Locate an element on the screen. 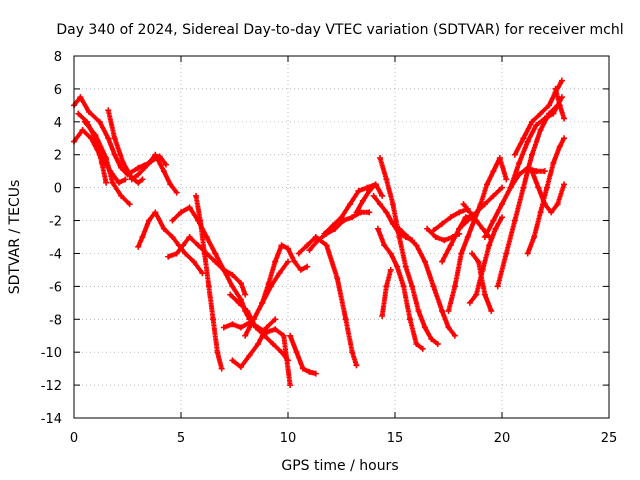 Image resolution: width=640 pixels, height=480 pixels. x-axis-label: GPS time / hours is located at coordinates (339, 466).